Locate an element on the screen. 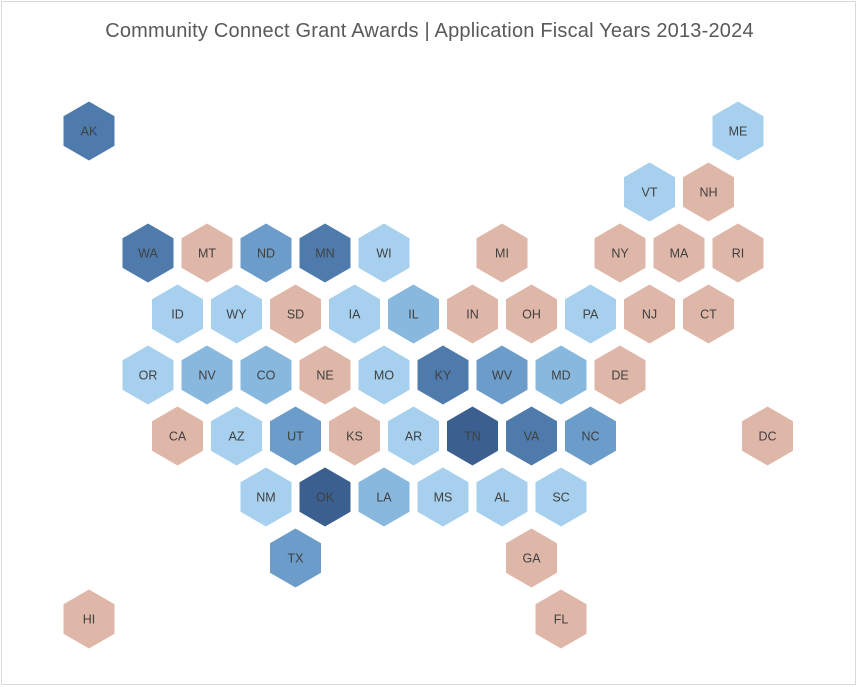 Image resolution: width=859 pixels, height=687 pixels. state-tile-la: LA is located at coordinates (384, 497).